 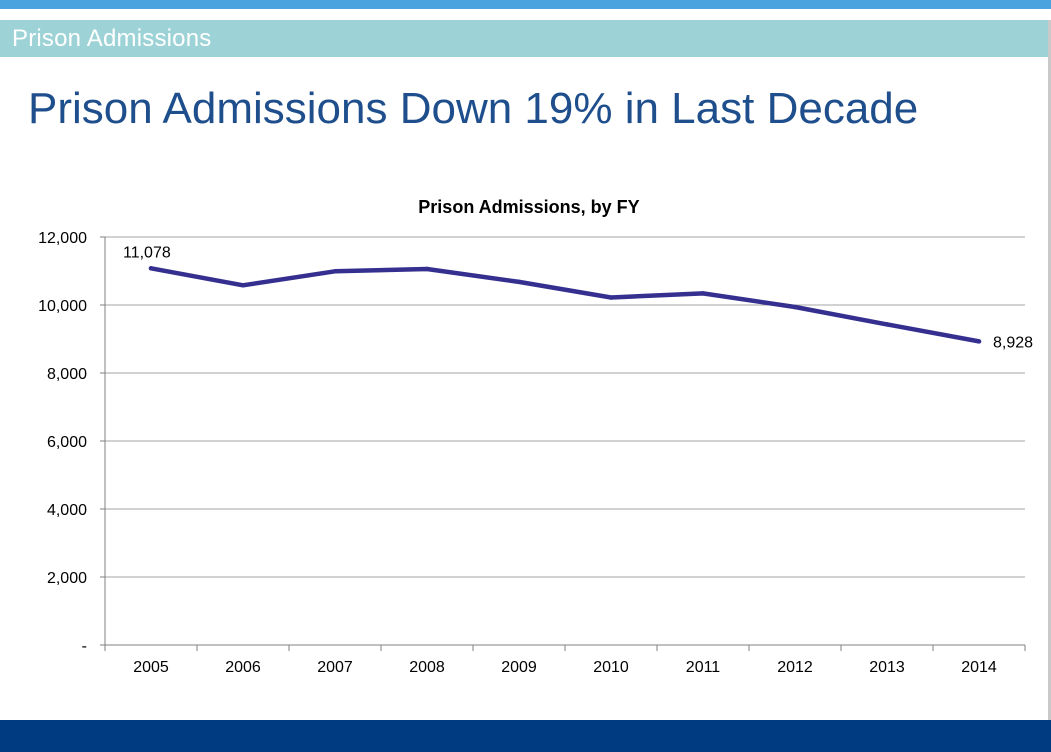 I want to click on x-tick-label: 2009, so click(x=519, y=667).